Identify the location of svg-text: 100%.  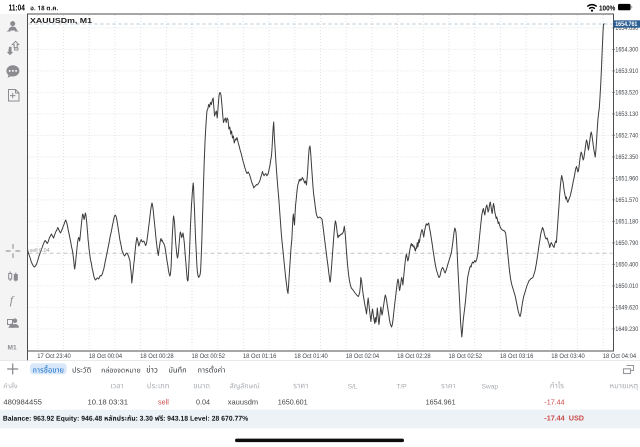
(607, 7).